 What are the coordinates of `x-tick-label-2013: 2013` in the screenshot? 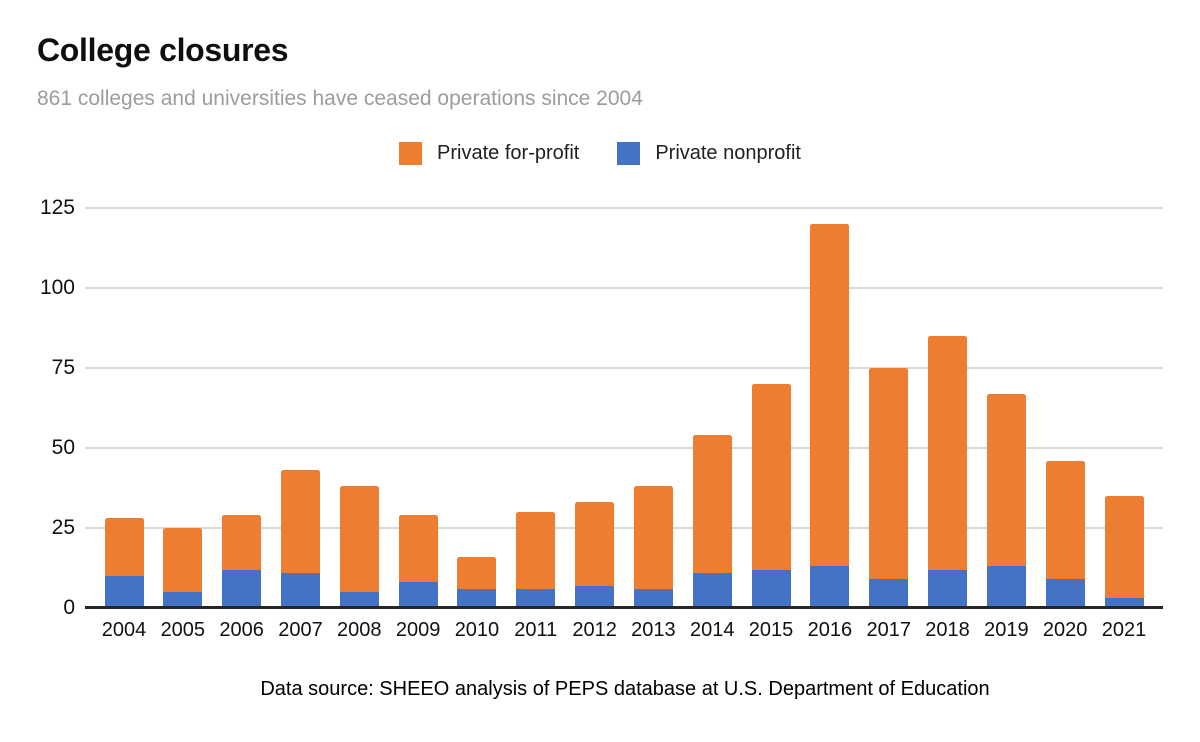 It's located at (653, 630).